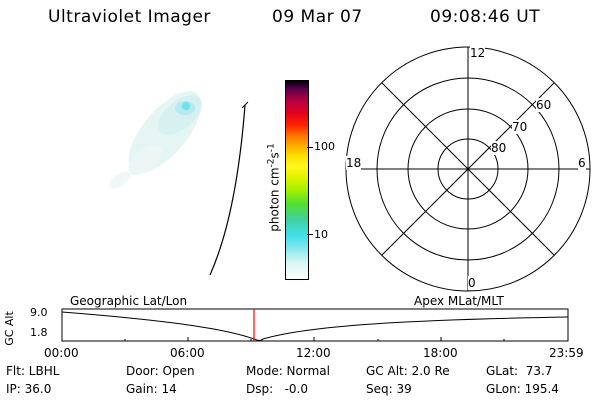  What do you see at coordinates (297, 180) in the screenshot?
I see `color-scale-bar` at bounding box center [297, 180].